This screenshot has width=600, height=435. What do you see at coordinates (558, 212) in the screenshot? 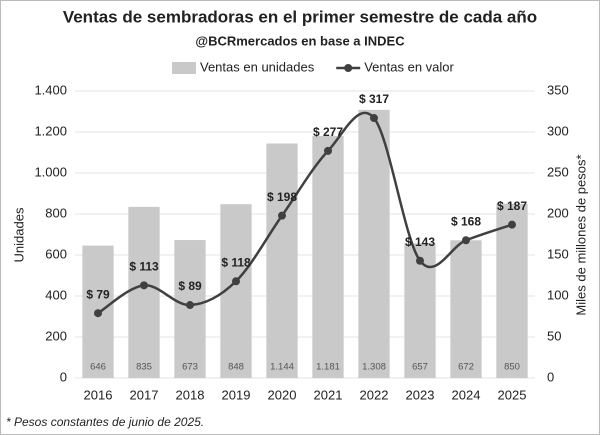
I see `y2-tick-label: 200` at bounding box center [558, 212].